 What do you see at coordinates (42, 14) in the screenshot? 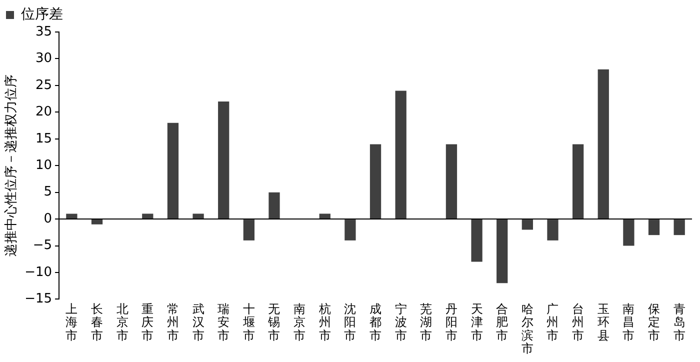
I see `legend-label: 位序差` at bounding box center [42, 14].